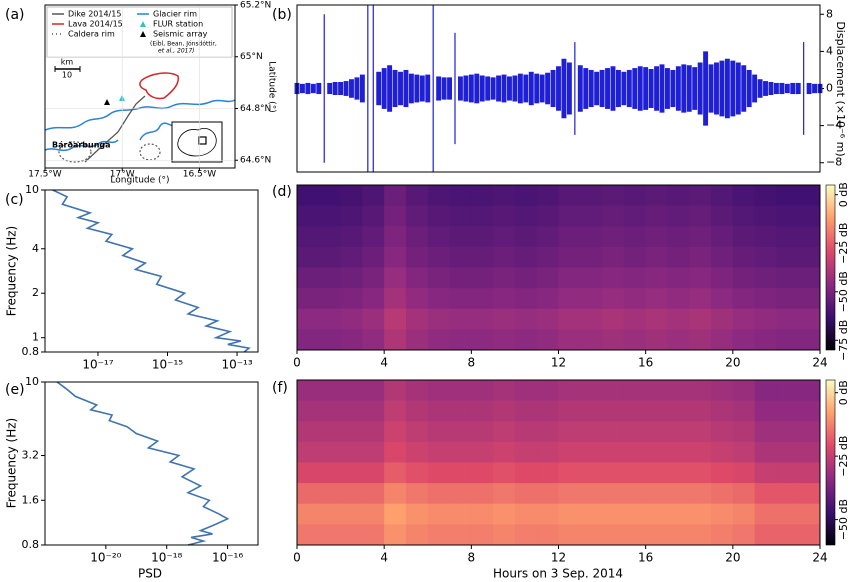 The image size is (850, 582). I want to click on y-tick-label: 65.2°N, so click(255, 6).